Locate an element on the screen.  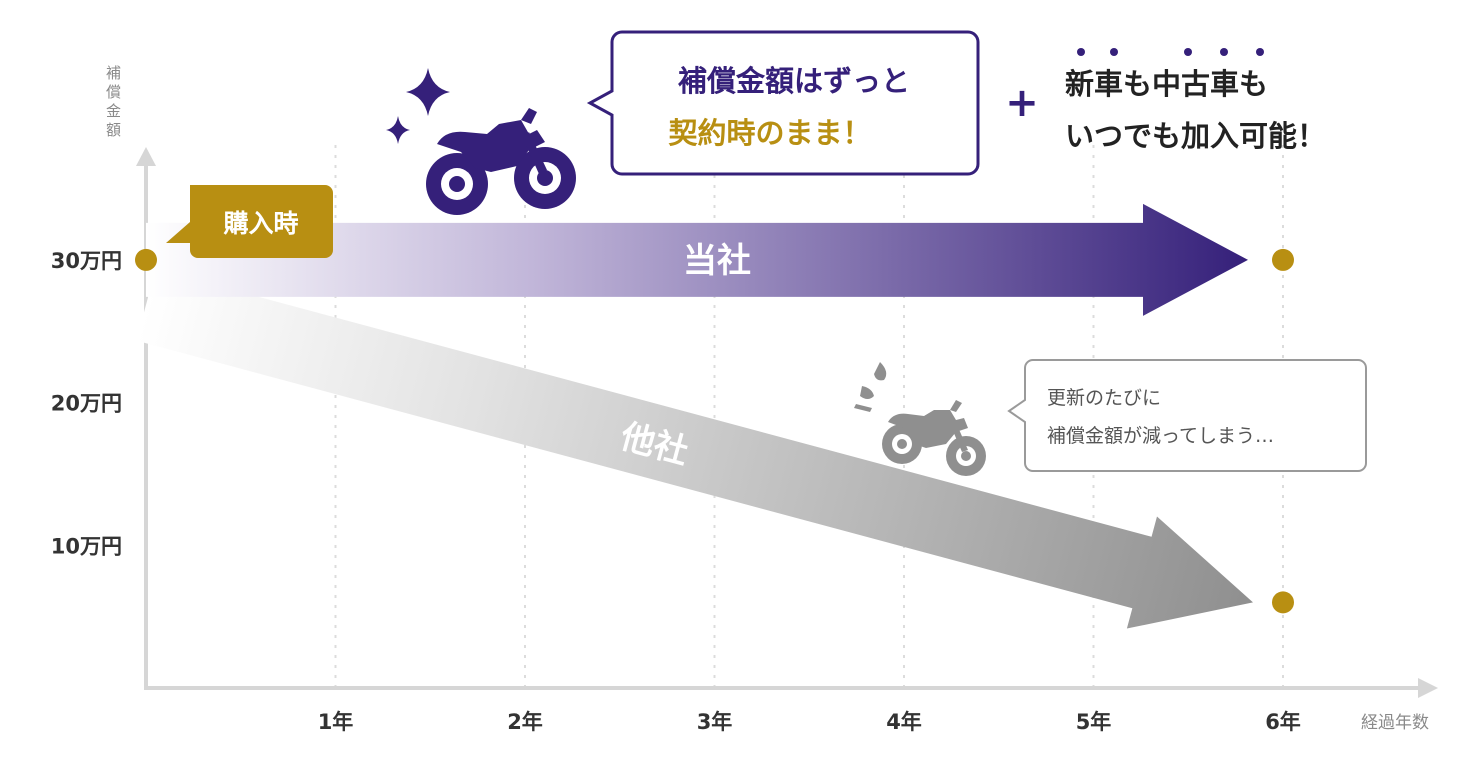
ours-bubble-line1: 補償金額はずっと is located at coordinates (793, 81).